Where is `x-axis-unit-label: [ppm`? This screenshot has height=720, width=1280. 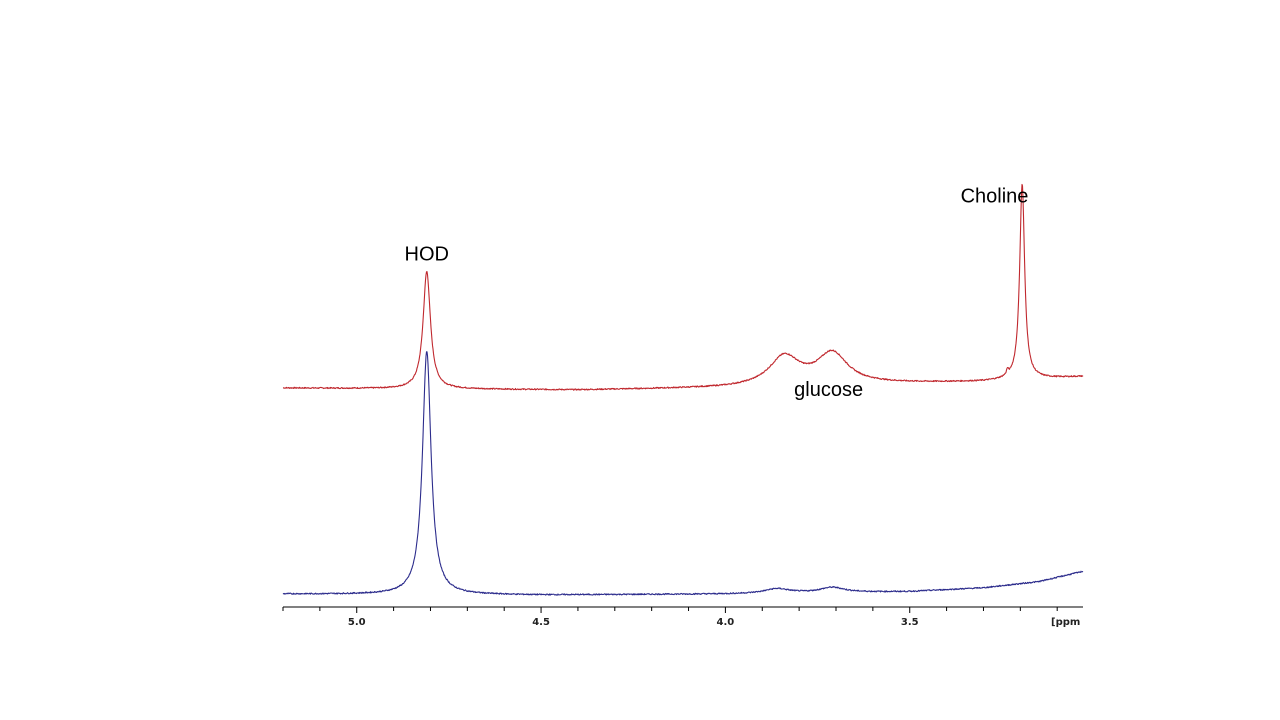
x-axis-unit-label: [ppm is located at coordinates (1065, 622).